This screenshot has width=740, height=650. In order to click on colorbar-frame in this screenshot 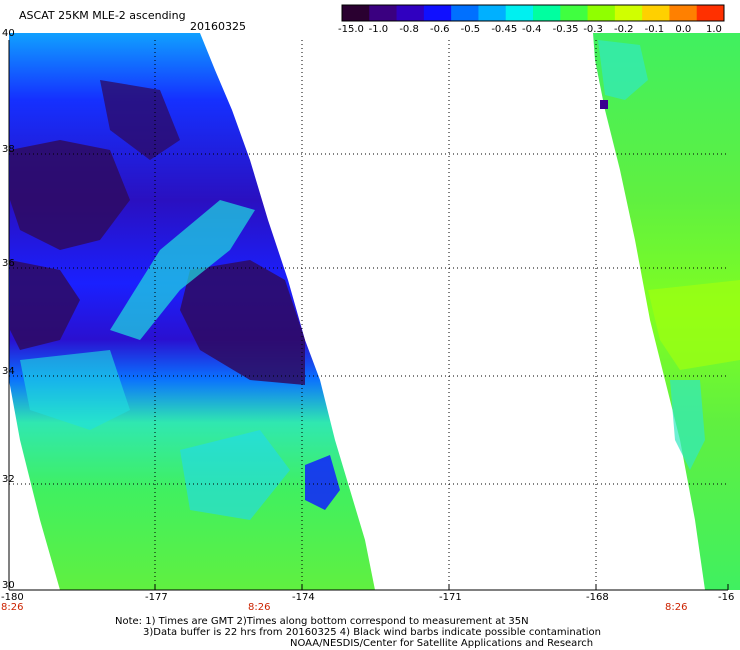, I will do `click(533, 13)`.